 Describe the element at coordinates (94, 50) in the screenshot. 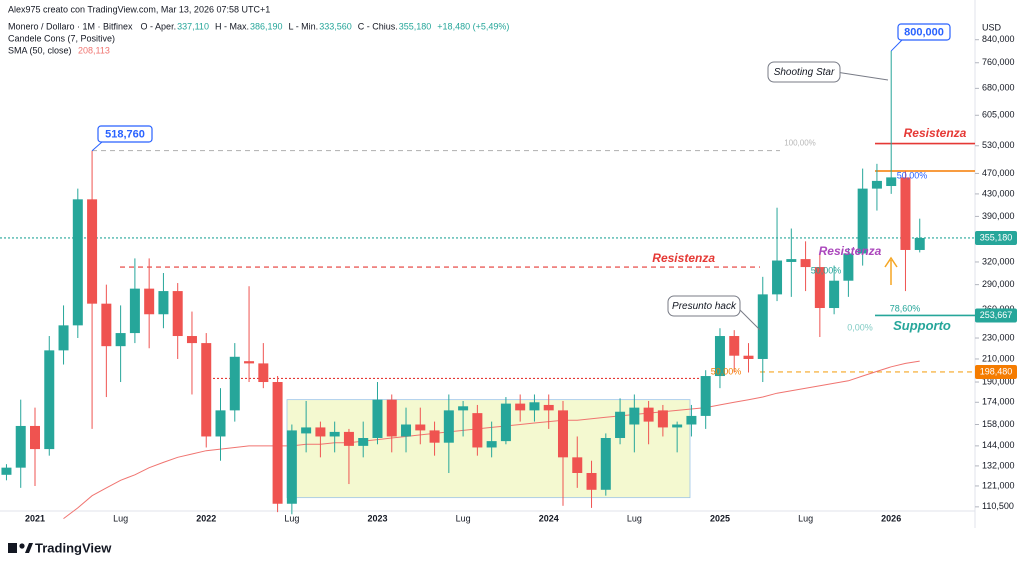

I see `sma-value: 208,113` at that location.